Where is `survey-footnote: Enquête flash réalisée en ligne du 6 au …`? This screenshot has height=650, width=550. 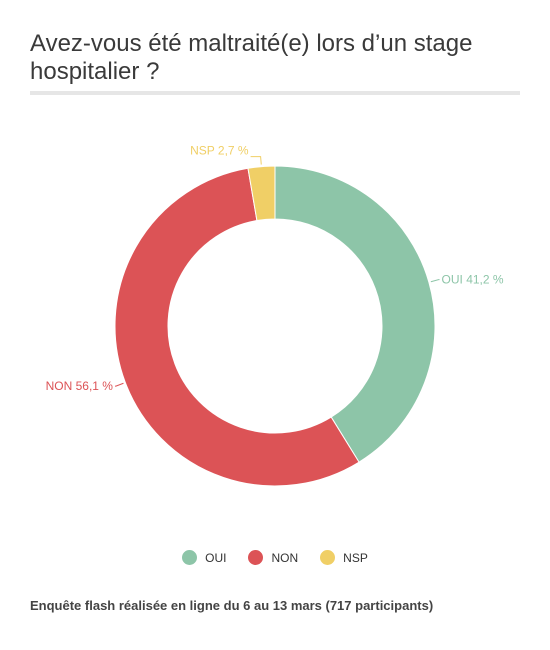
survey-footnote: Enquête flash réalisée en ligne du 6 au … is located at coordinates (232, 605).